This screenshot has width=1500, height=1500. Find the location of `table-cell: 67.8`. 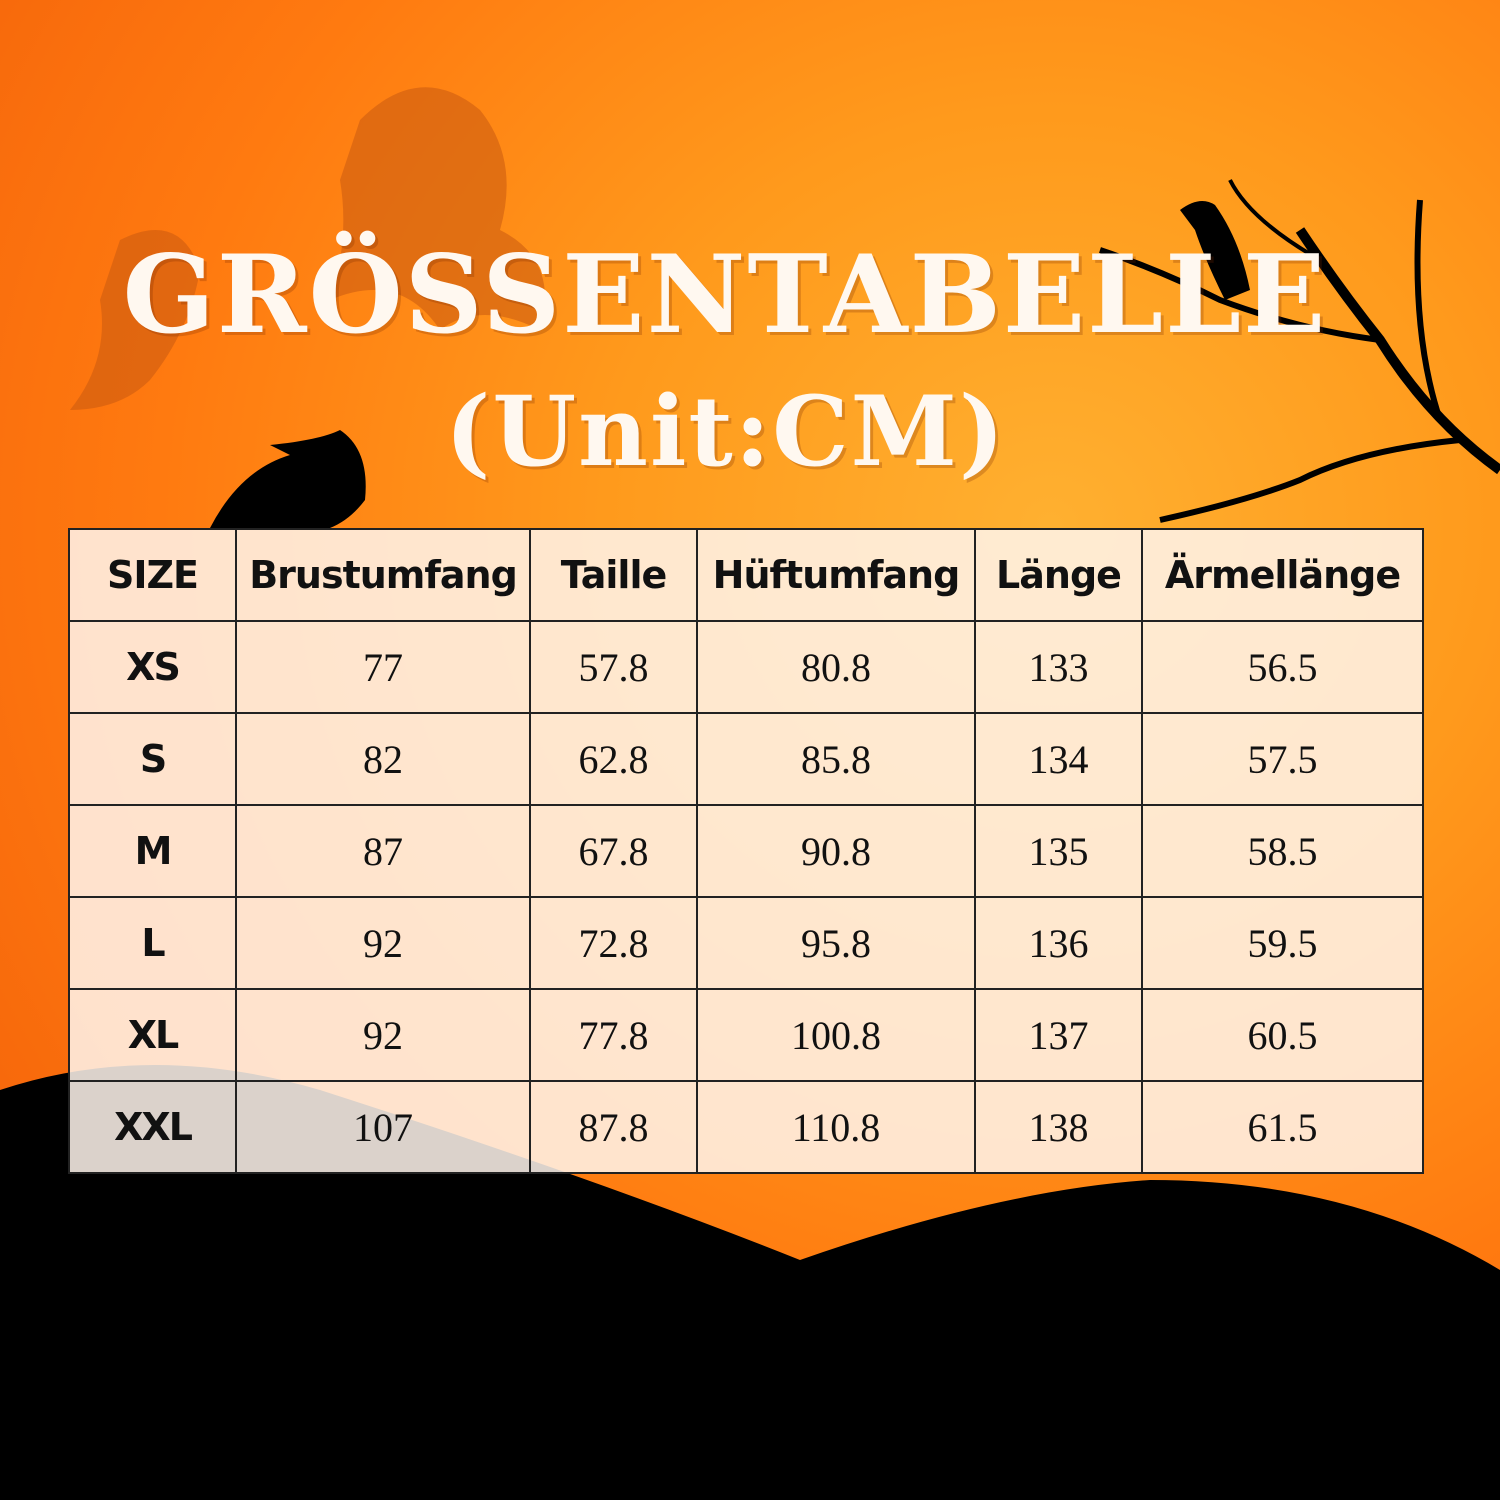

table-cell: 67.8 is located at coordinates (613, 851).